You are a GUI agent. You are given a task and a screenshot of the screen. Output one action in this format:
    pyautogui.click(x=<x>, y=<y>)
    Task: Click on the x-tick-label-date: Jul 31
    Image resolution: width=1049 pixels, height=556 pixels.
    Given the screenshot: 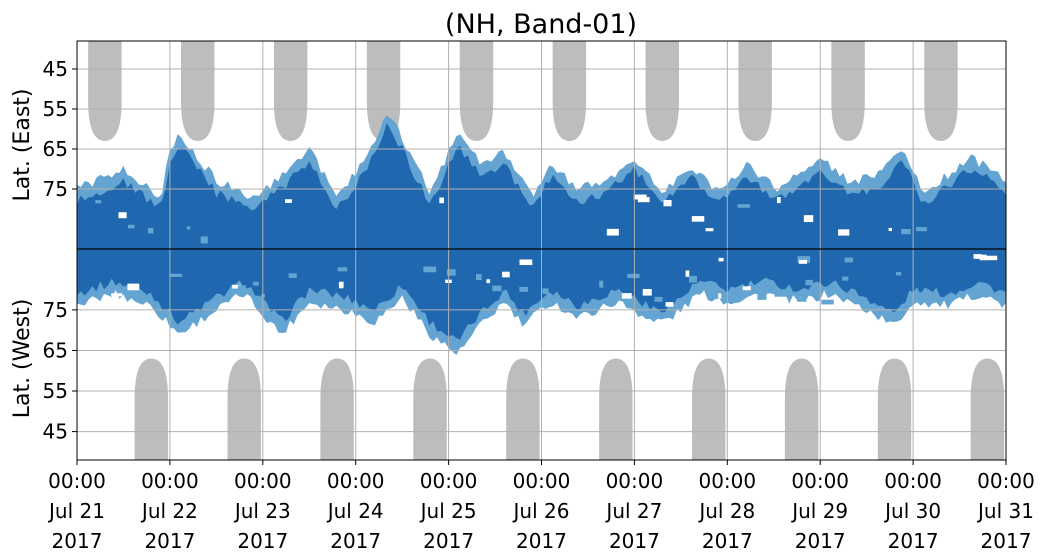 What is the action you would take?
    pyautogui.click(x=1005, y=511)
    